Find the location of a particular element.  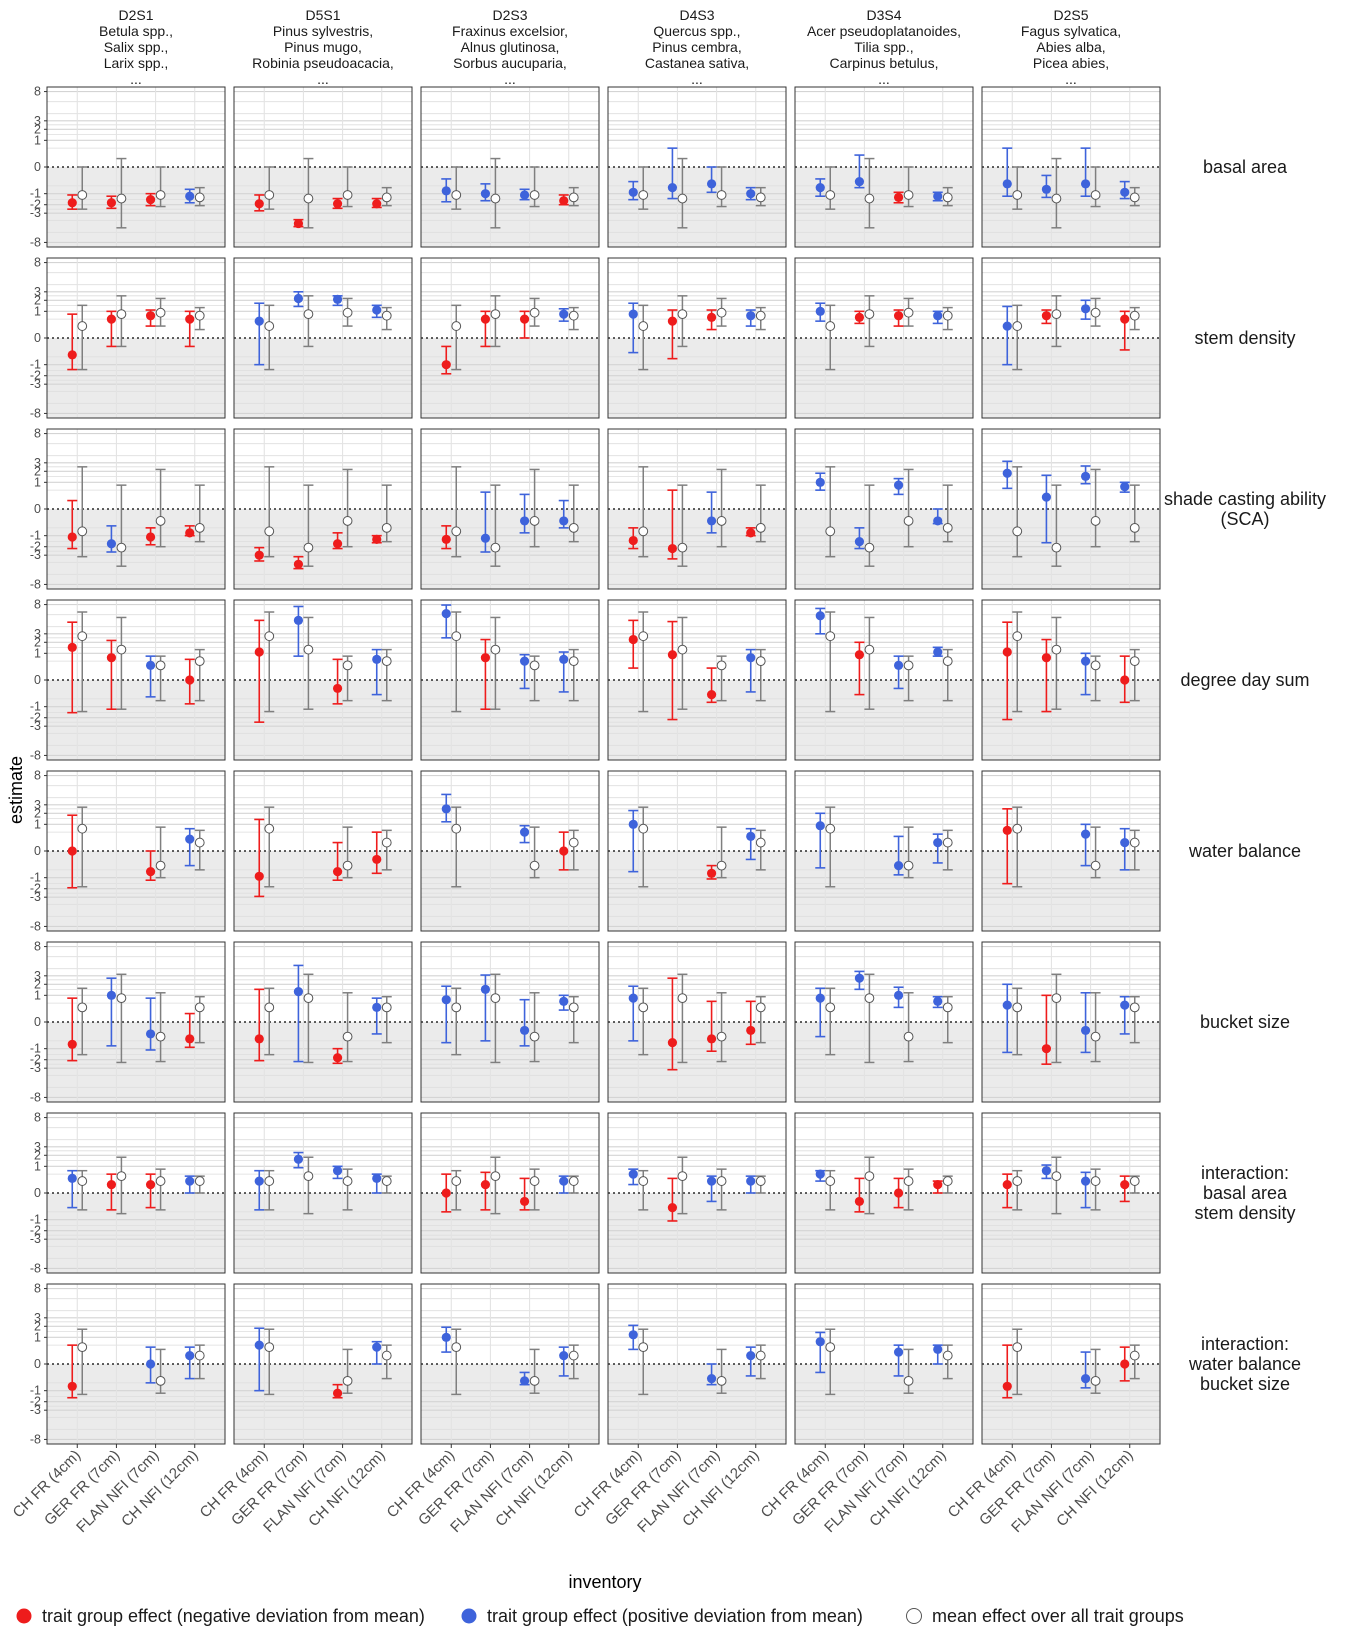

column-species: Fraxinus excelsior, is located at coordinates (510, 31).